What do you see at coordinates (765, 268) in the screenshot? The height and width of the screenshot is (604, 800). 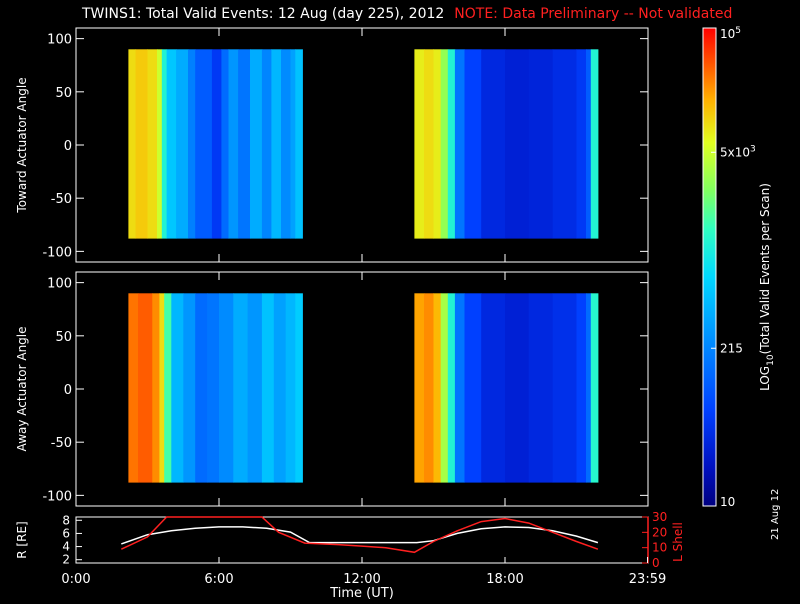 I see `colorbar-label-part: (Total Valid Events per Scan)` at bounding box center [765, 268].